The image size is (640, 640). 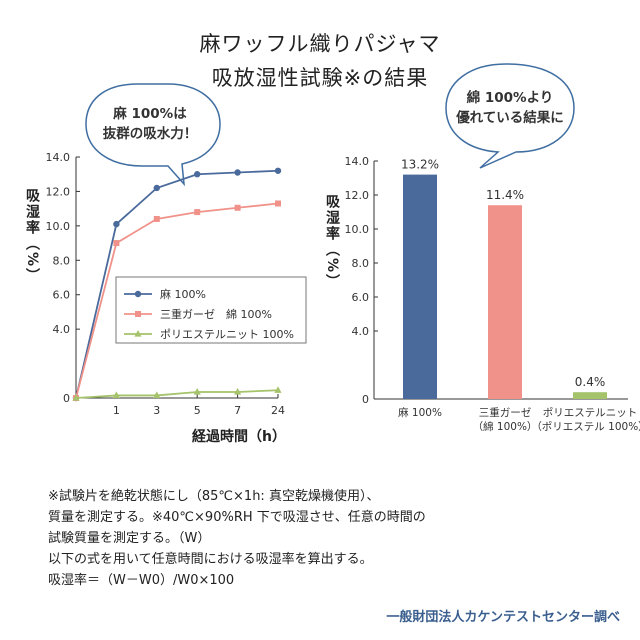 What do you see at coordinates (150, 133) in the screenshot?
I see `bubble-left-line2: 抜群の吸水力！` at bounding box center [150, 133].